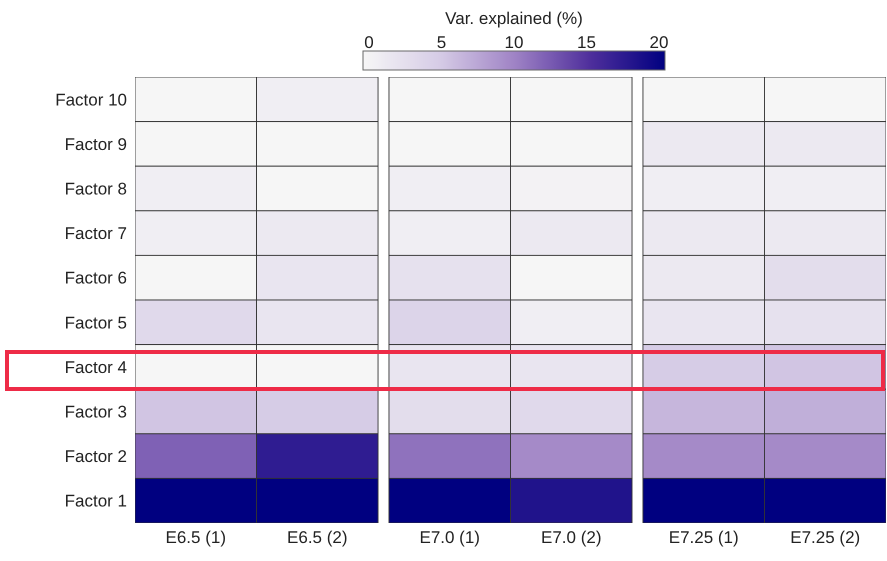  Describe the element at coordinates (369, 42) in the screenshot. I see `color-bar-label: 0` at that location.